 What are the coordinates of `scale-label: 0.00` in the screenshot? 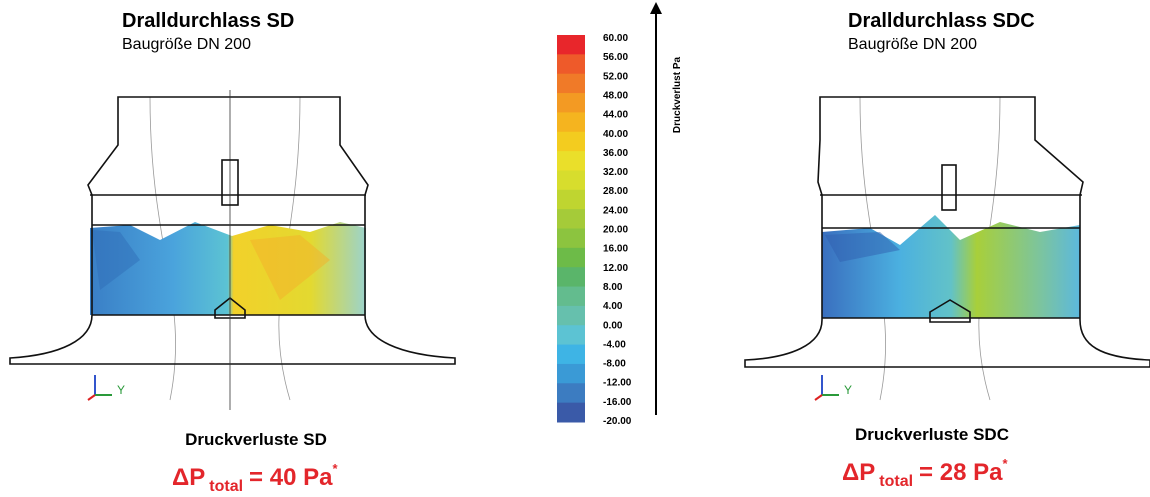 It's located at (613, 325).